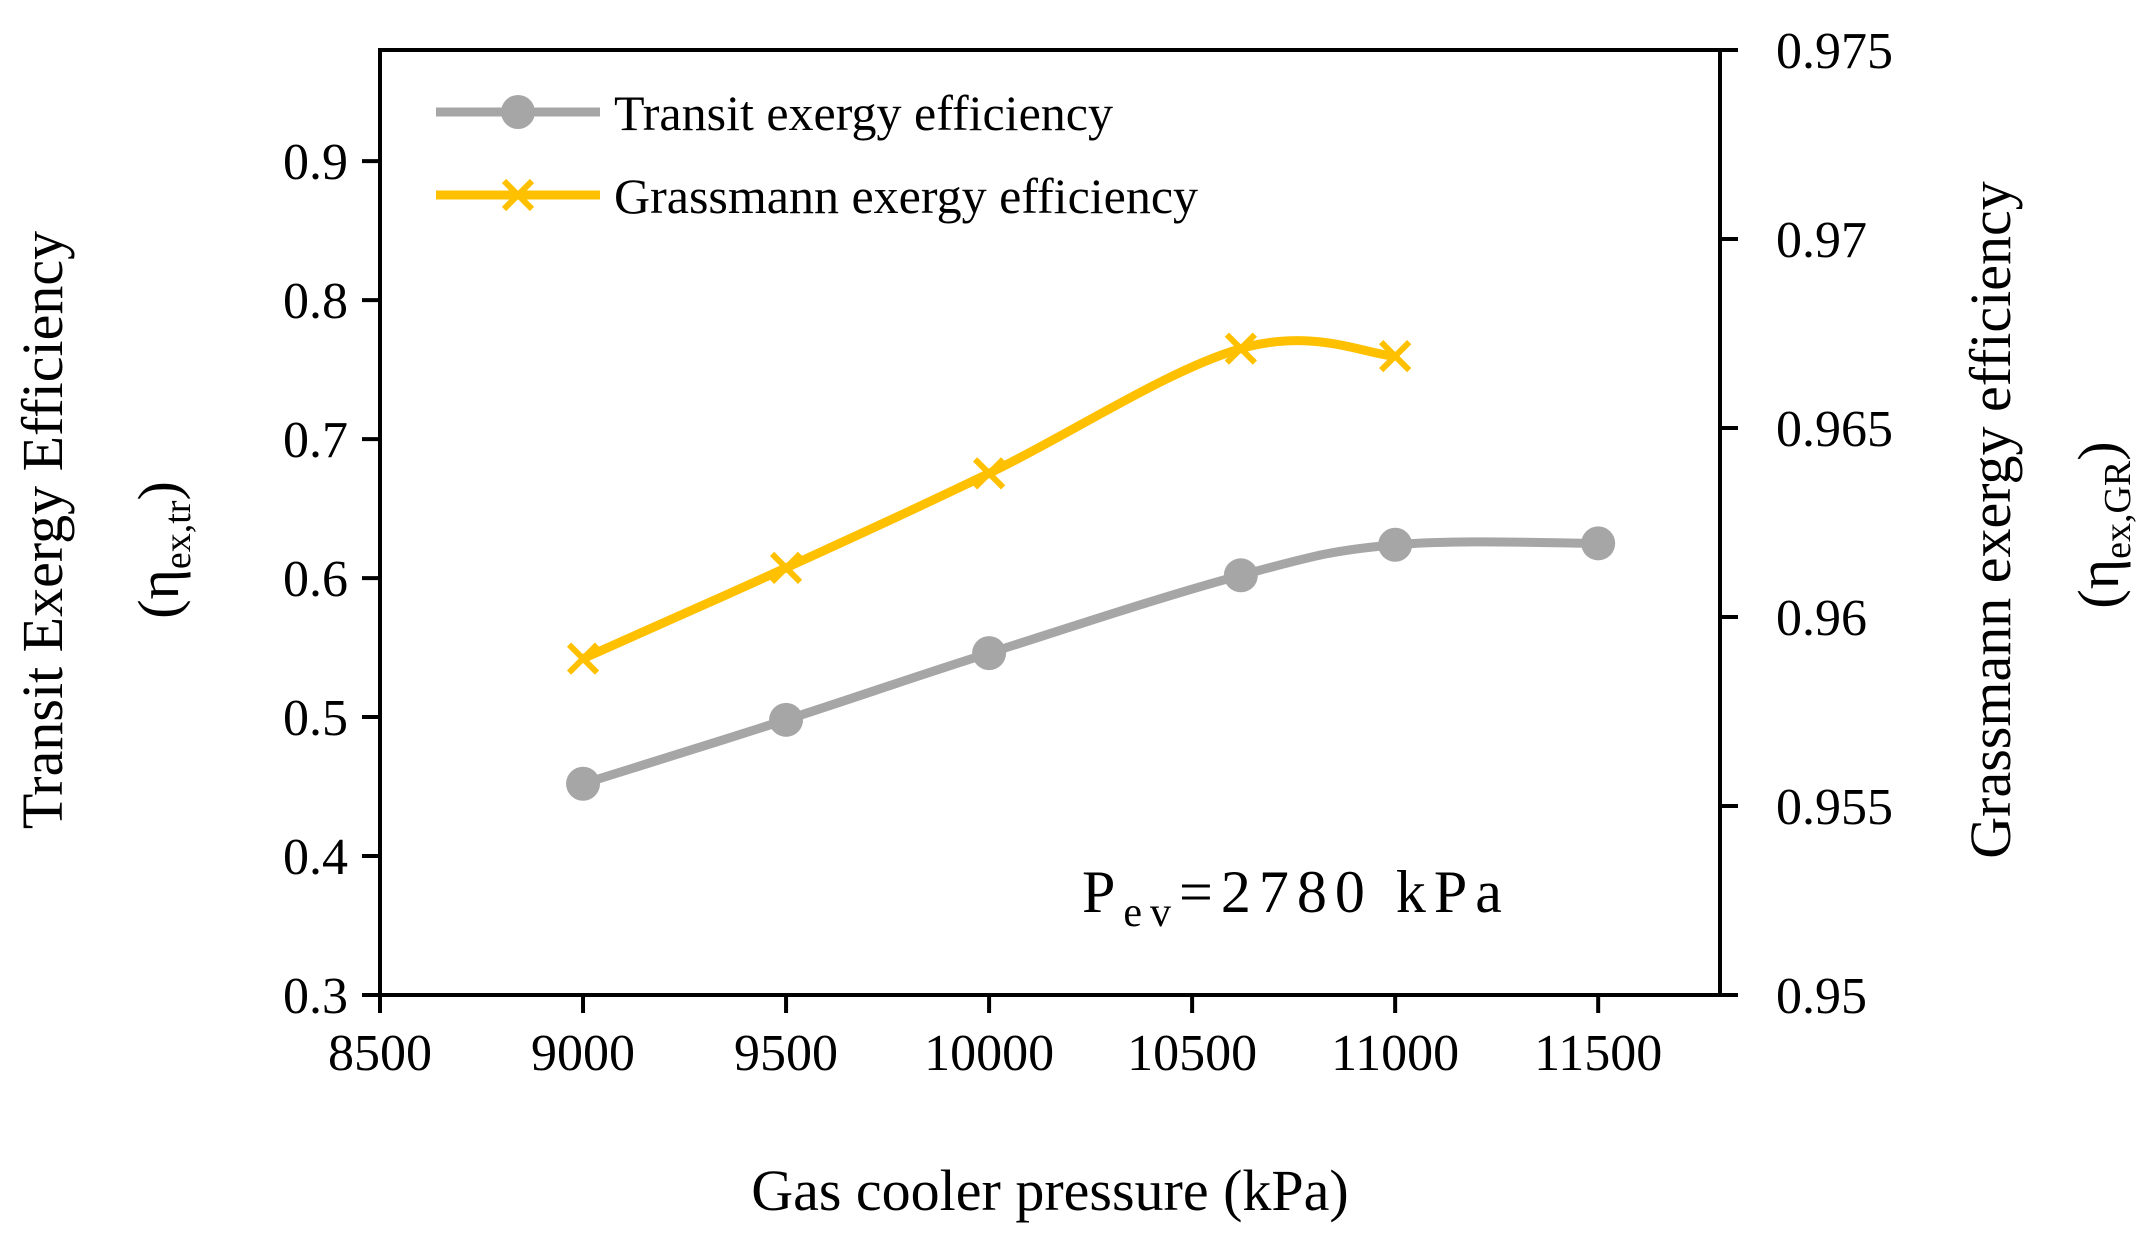  Describe the element at coordinates (518, 112) in the screenshot. I see `legend-marker-transit` at that location.